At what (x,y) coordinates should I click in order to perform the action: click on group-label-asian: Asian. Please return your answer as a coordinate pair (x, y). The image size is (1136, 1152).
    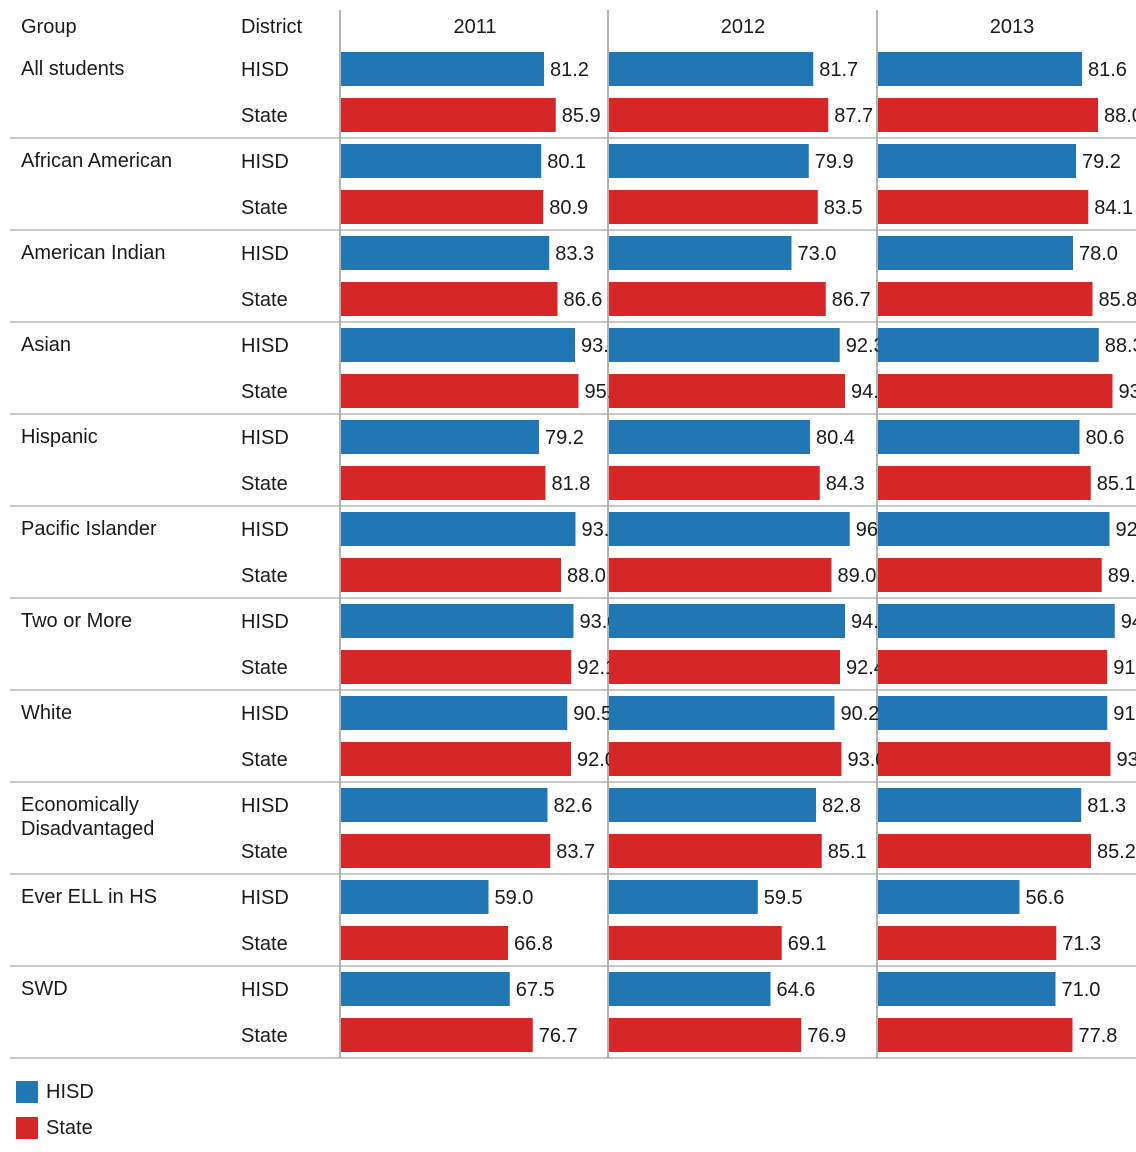
    Looking at the image, I should click on (46, 345).